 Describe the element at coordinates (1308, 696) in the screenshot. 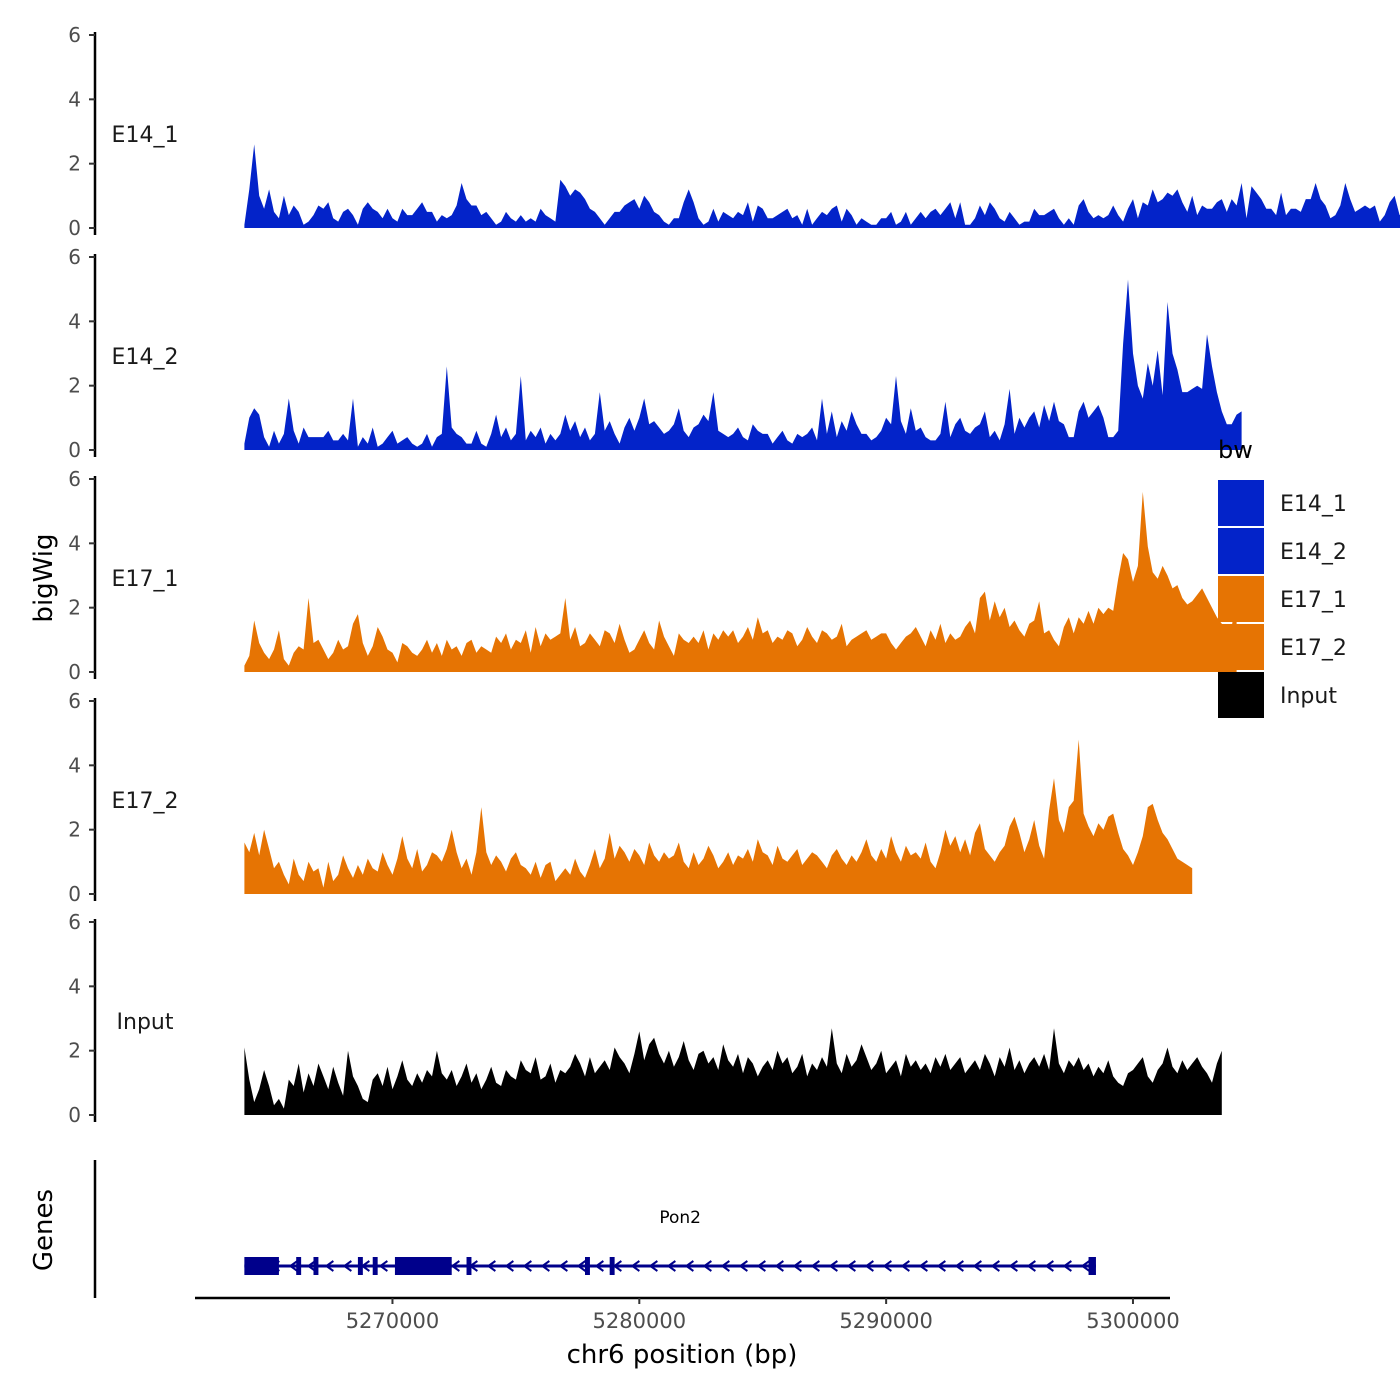

I see `legend-label: Input` at that location.